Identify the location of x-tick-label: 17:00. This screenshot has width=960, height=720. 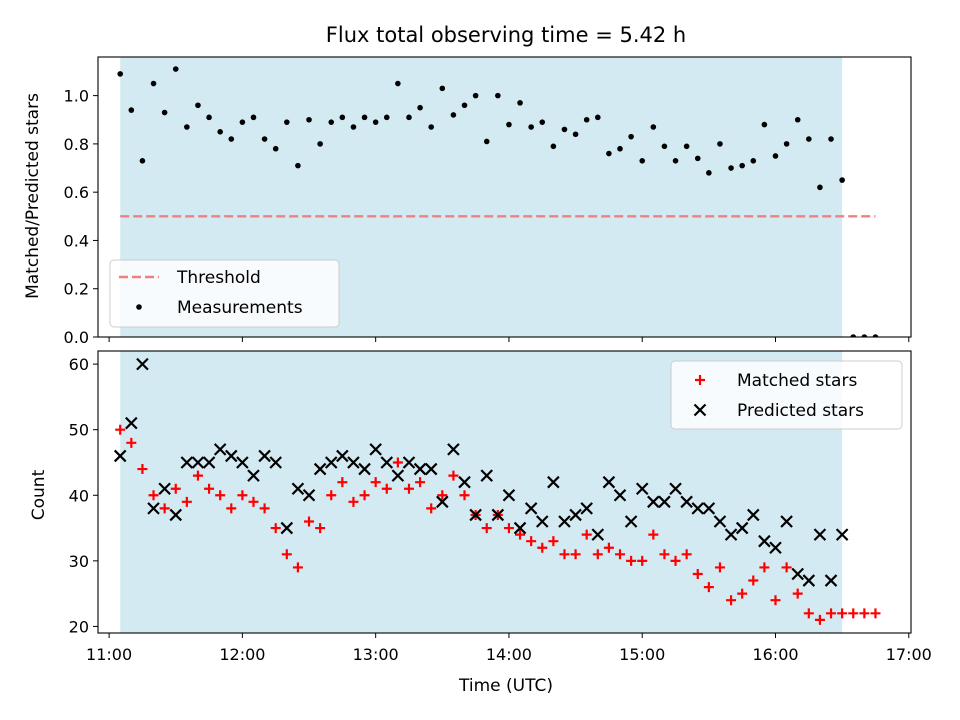
(909, 654).